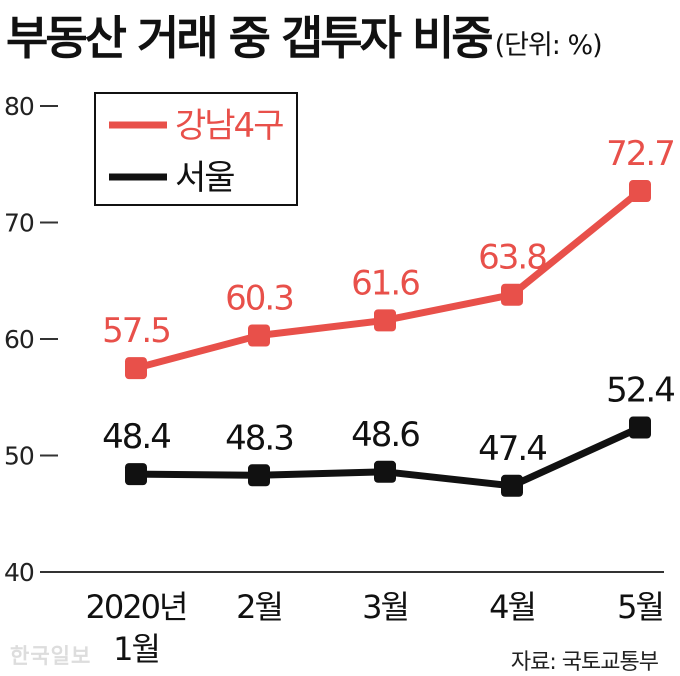 This screenshot has width=680, height=676. What do you see at coordinates (375, 628) in the screenshot?
I see `x-axis: 2020년 1월 2월 3월 4월 5월` at bounding box center [375, 628].